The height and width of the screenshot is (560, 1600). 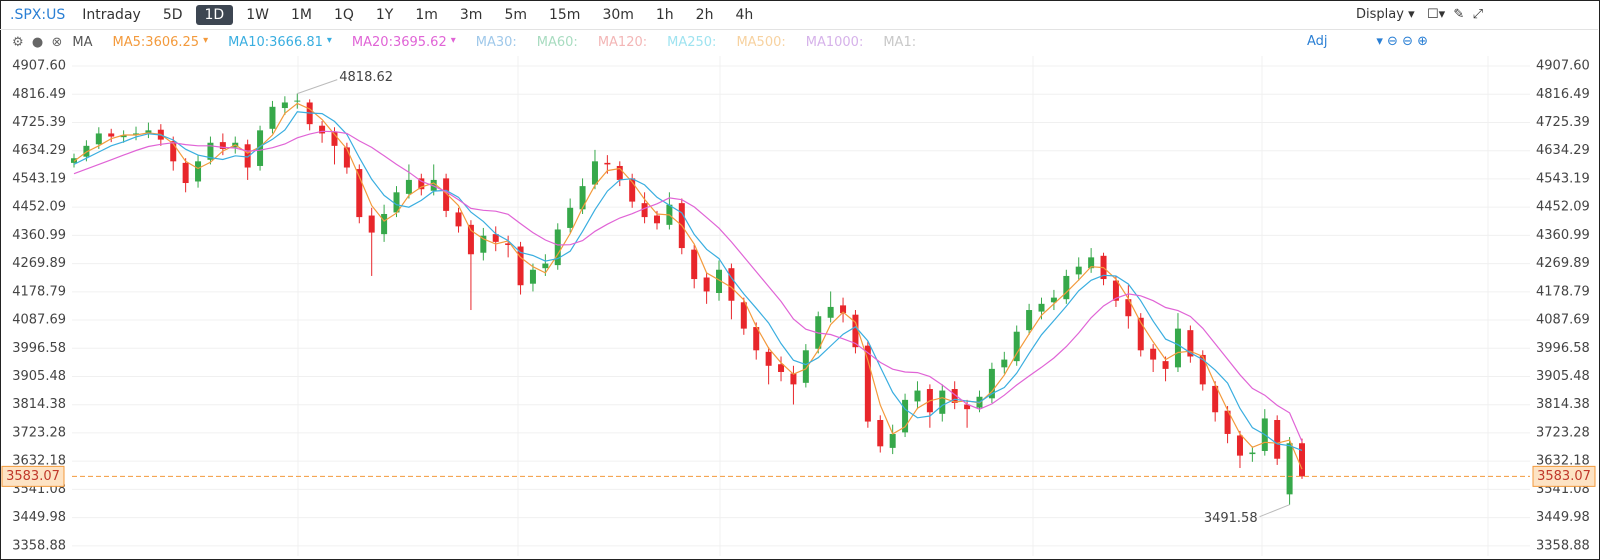 I want to click on period-tab: 5D, so click(x=172, y=14).